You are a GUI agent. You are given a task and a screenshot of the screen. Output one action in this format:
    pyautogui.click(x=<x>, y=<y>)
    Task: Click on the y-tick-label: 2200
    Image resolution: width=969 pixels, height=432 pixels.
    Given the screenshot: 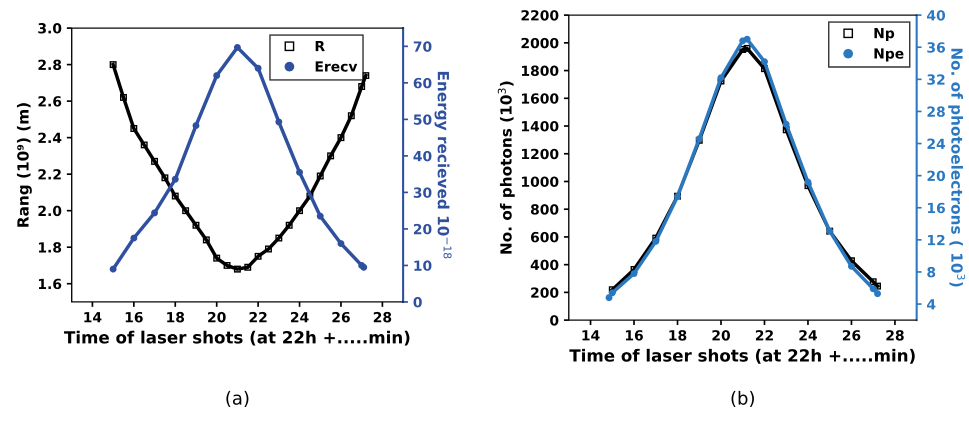 What is the action you would take?
    pyautogui.click(x=540, y=15)
    